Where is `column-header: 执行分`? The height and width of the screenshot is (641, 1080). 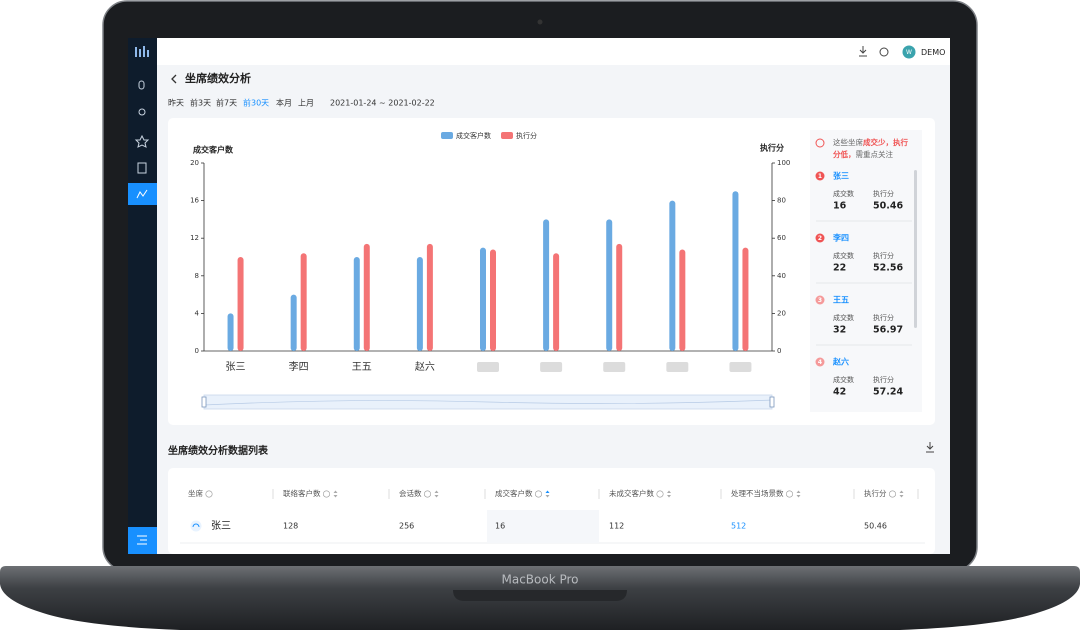 column-header: 执行分 is located at coordinates (875, 493).